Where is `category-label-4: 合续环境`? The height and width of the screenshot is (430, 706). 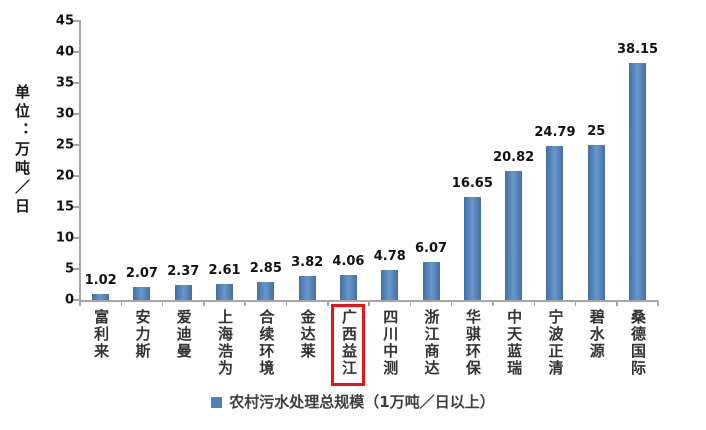 category-label-4: 合续环境 is located at coordinates (266, 343).